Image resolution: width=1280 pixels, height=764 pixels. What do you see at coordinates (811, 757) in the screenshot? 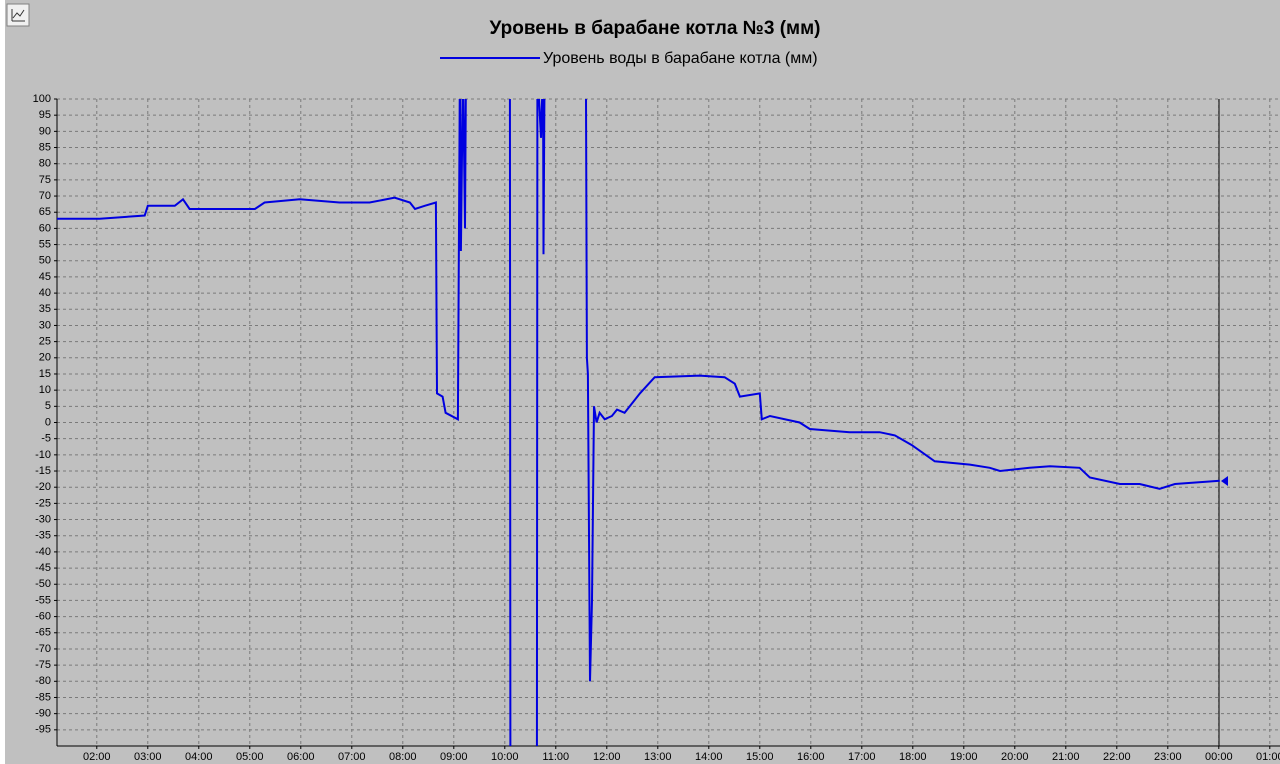
I see `x-tick-label: 16:00` at bounding box center [811, 757].